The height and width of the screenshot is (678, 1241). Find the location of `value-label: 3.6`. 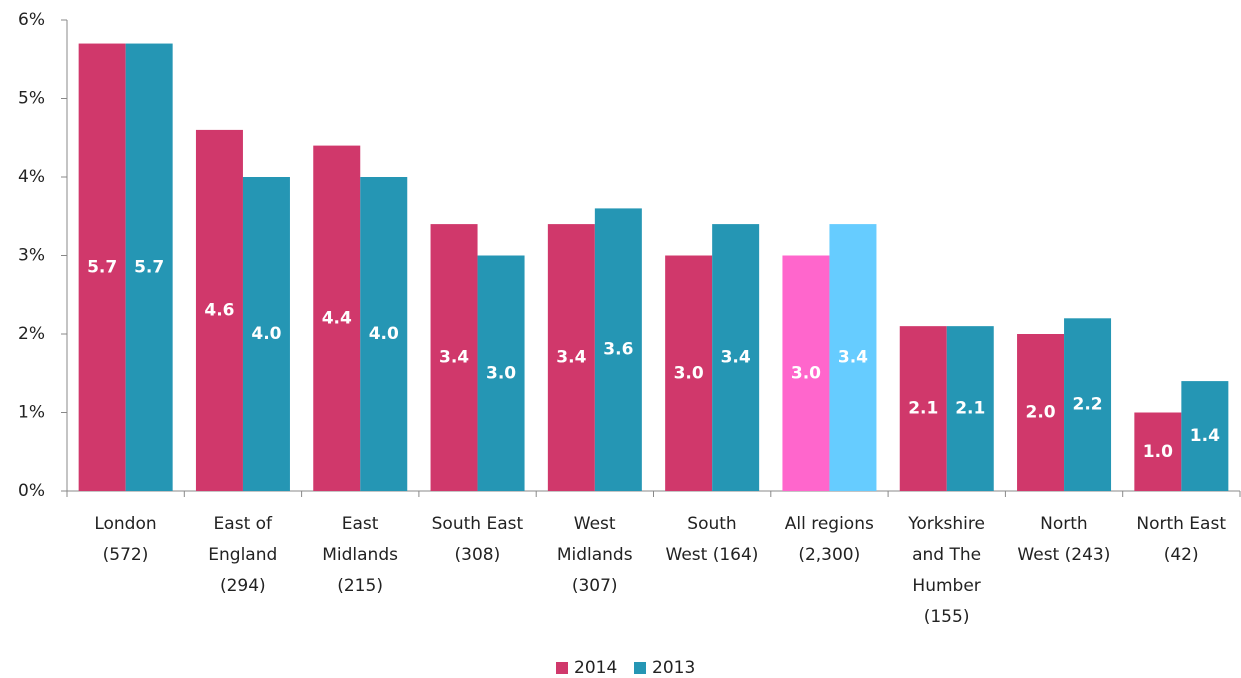

value-label: 3.6 is located at coordinates (618, 350).